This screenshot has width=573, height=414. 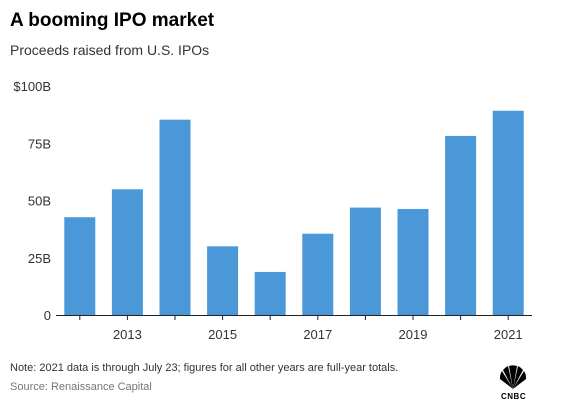 I want to click on bar-2020, so click(x=461, y=225).